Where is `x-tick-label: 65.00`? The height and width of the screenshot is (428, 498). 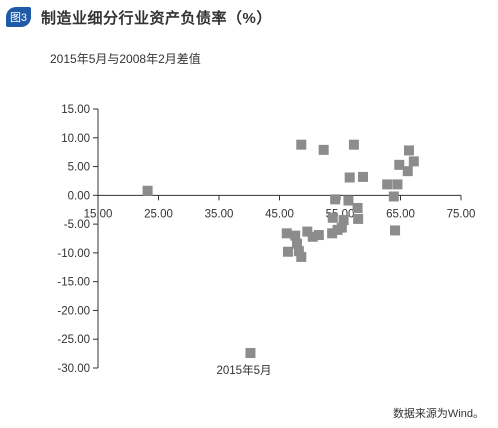 x-tick-label: 65.00 is located at coordinates (400, 214).